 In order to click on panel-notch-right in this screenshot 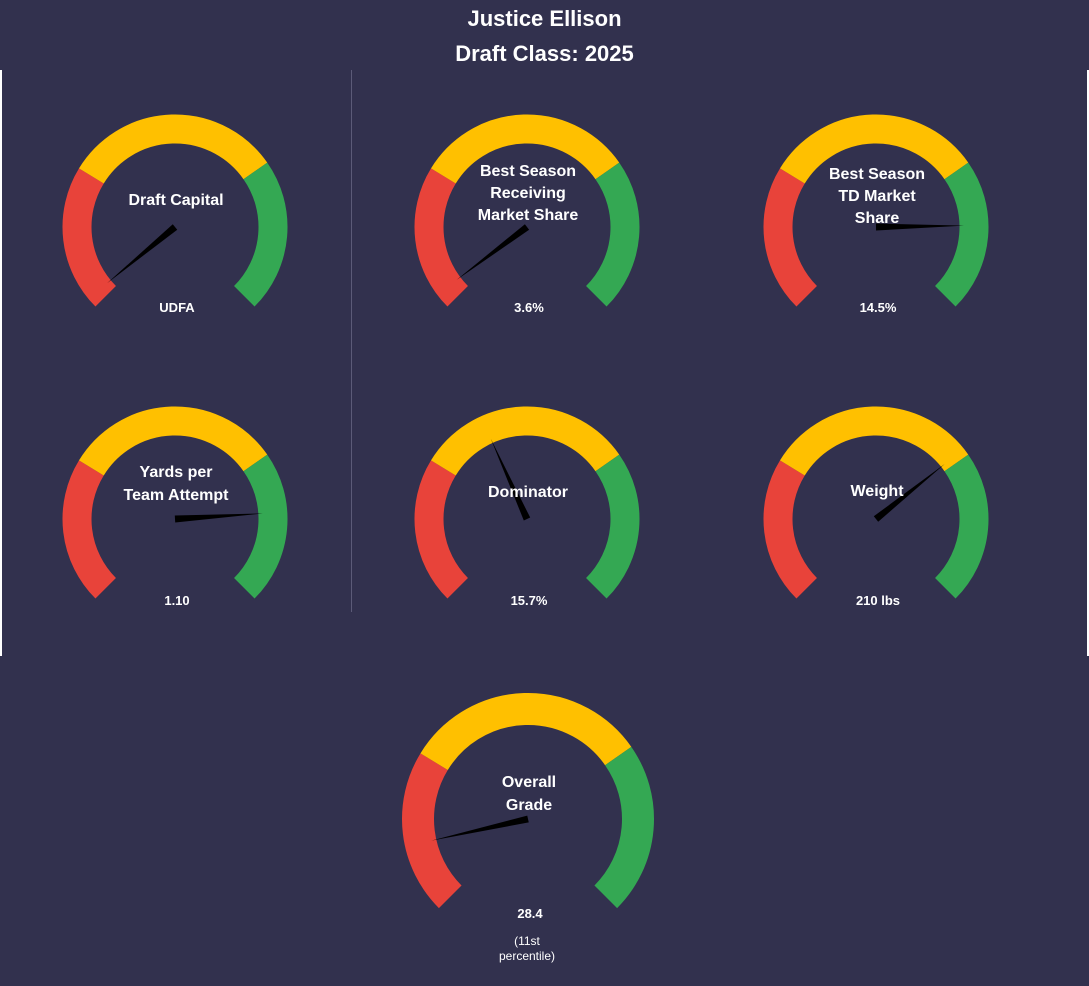, I will do `click(1088, 363)`.